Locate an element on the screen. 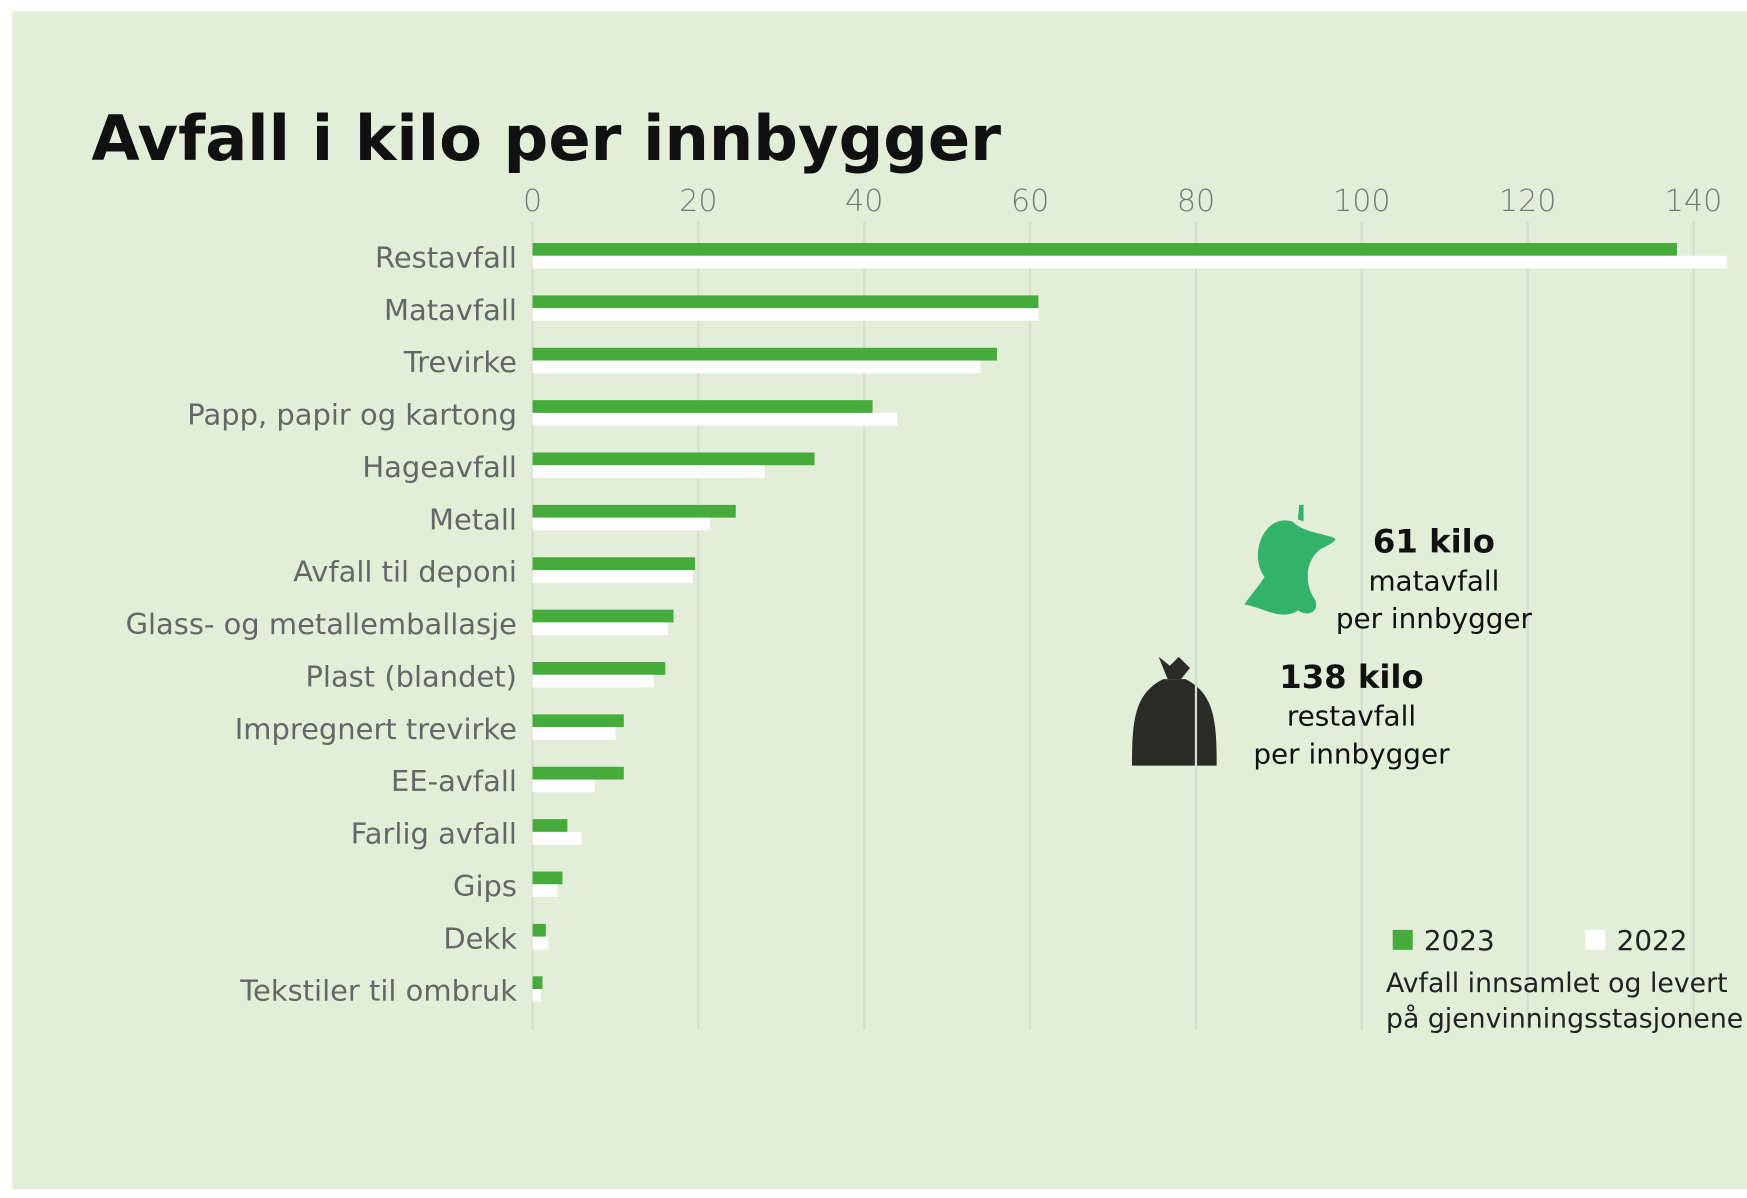 The image size is (1747, 1198). x-tick-label: 60 is located at coordinates (1030, 201).